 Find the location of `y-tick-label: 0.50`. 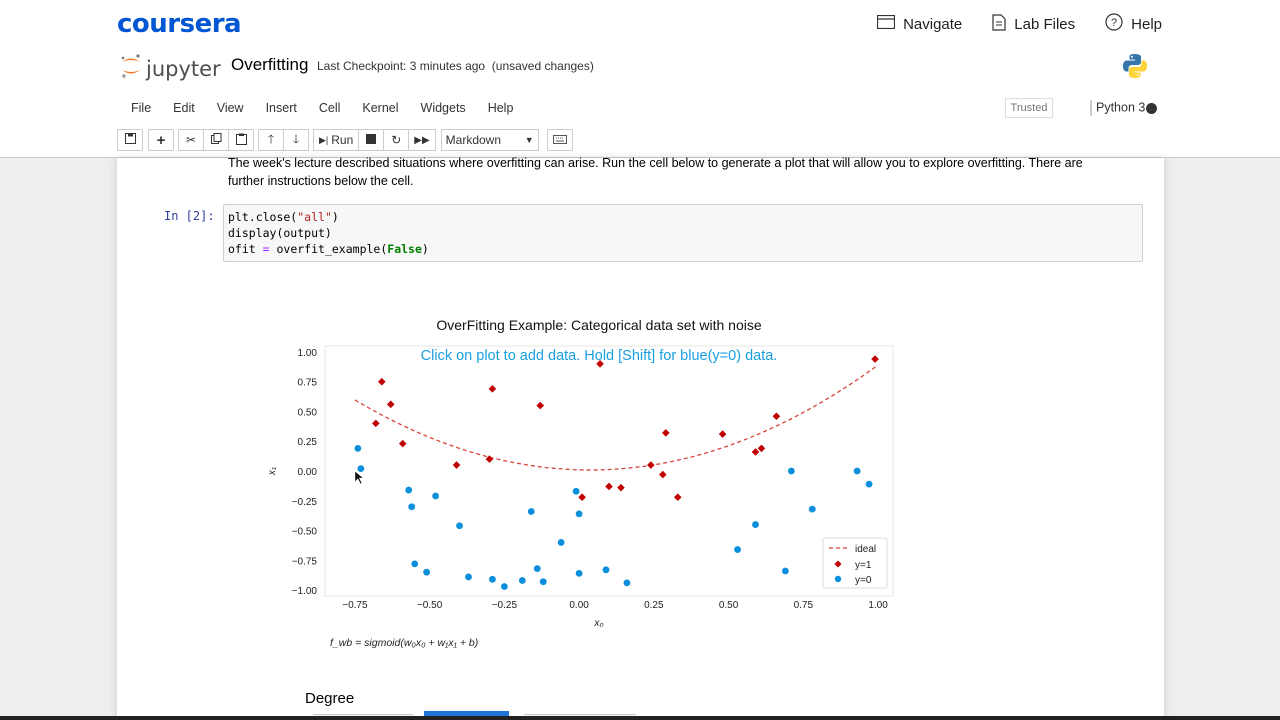

y-tick-label: 0.50 is located at coordinates (308, 412).